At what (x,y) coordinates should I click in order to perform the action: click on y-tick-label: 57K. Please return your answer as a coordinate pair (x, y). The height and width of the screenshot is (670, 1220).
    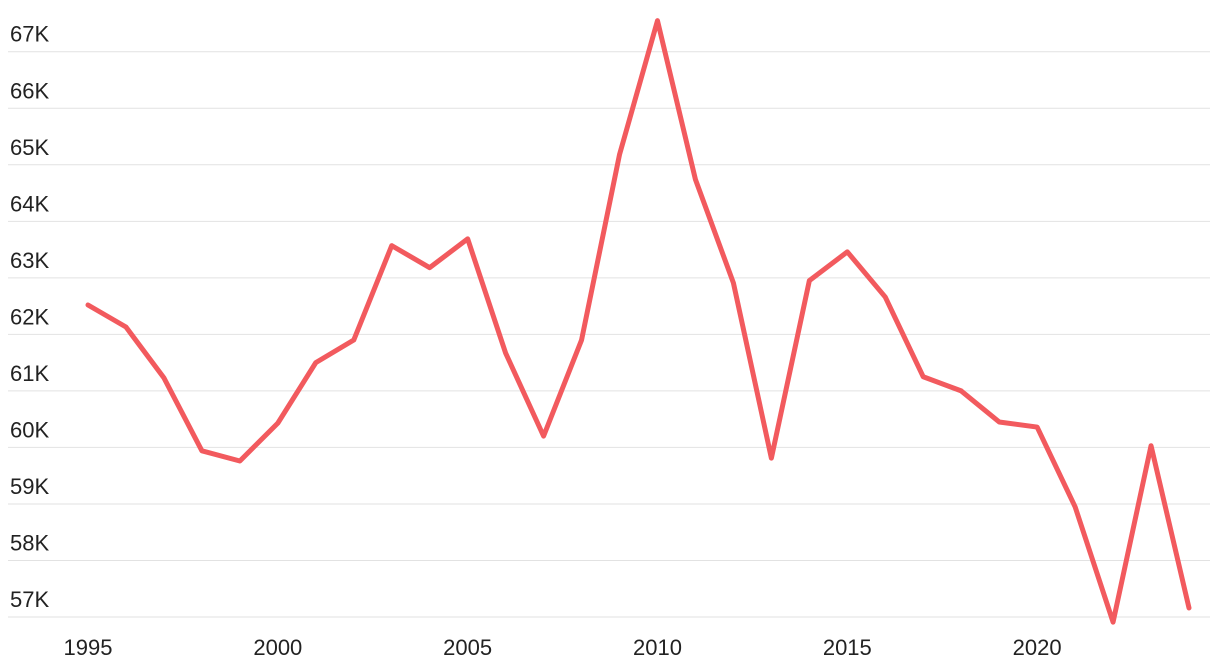
    Looking at the image, I should click on (29, 599).